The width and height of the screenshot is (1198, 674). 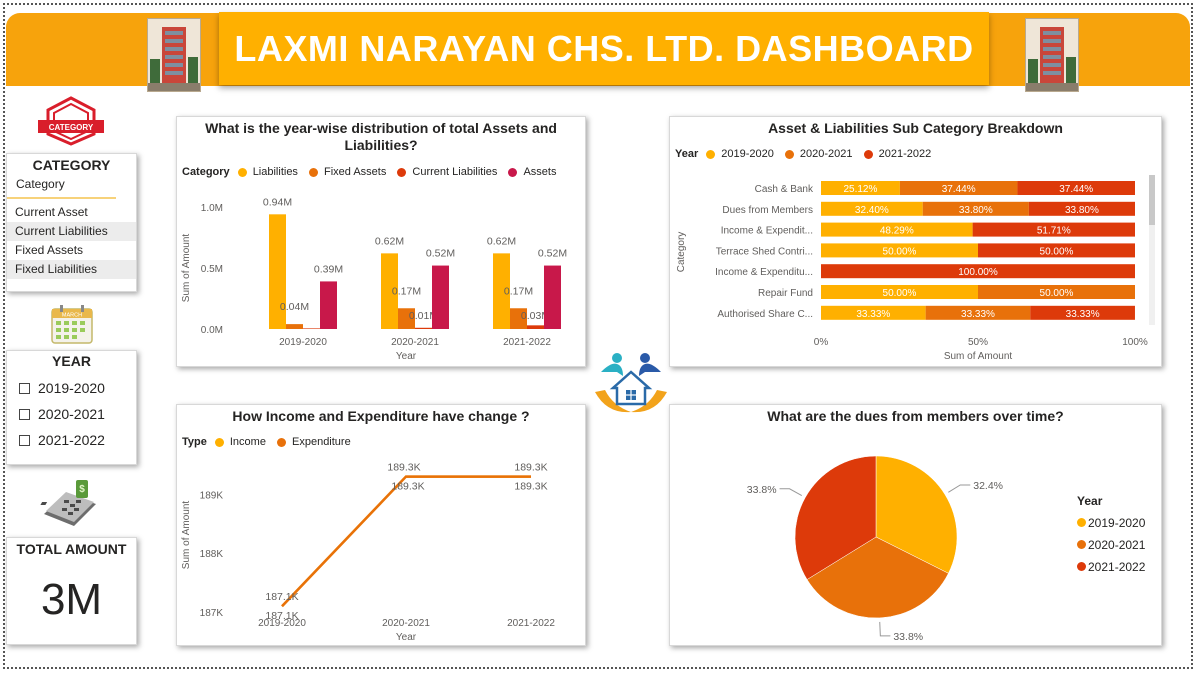 What do you see at coordinates (406, 318) in the screenshot?
I see `bar-fixed-assets` at bounding box center [406, 318].